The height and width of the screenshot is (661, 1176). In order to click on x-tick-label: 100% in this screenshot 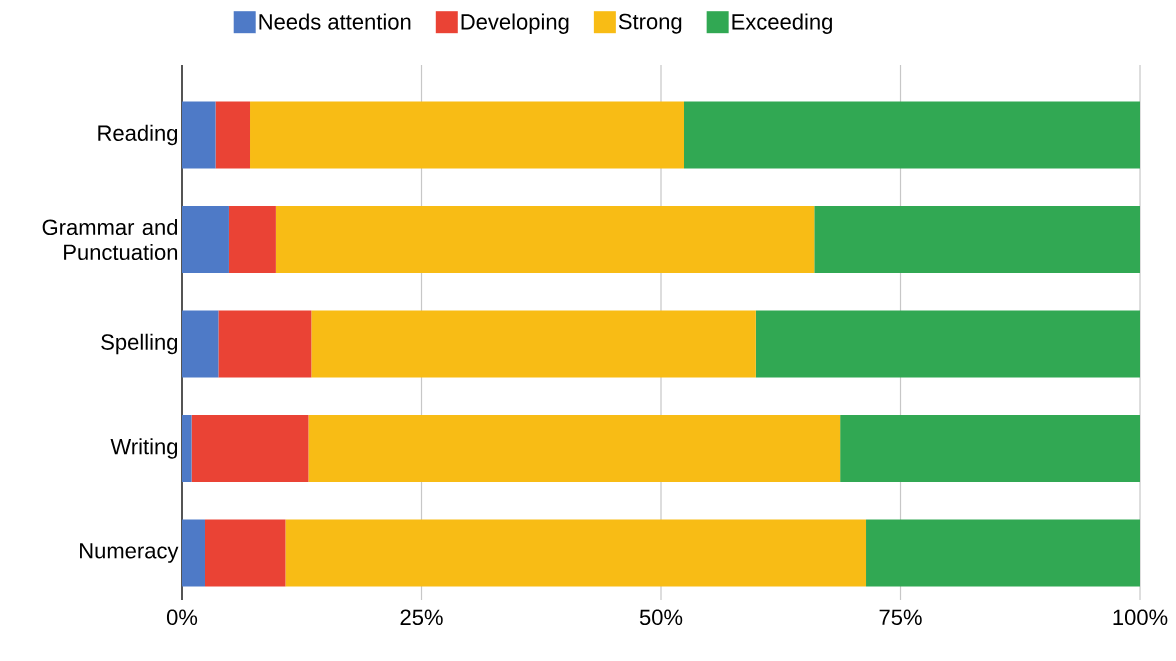, I will do `click(1140, 617)`.